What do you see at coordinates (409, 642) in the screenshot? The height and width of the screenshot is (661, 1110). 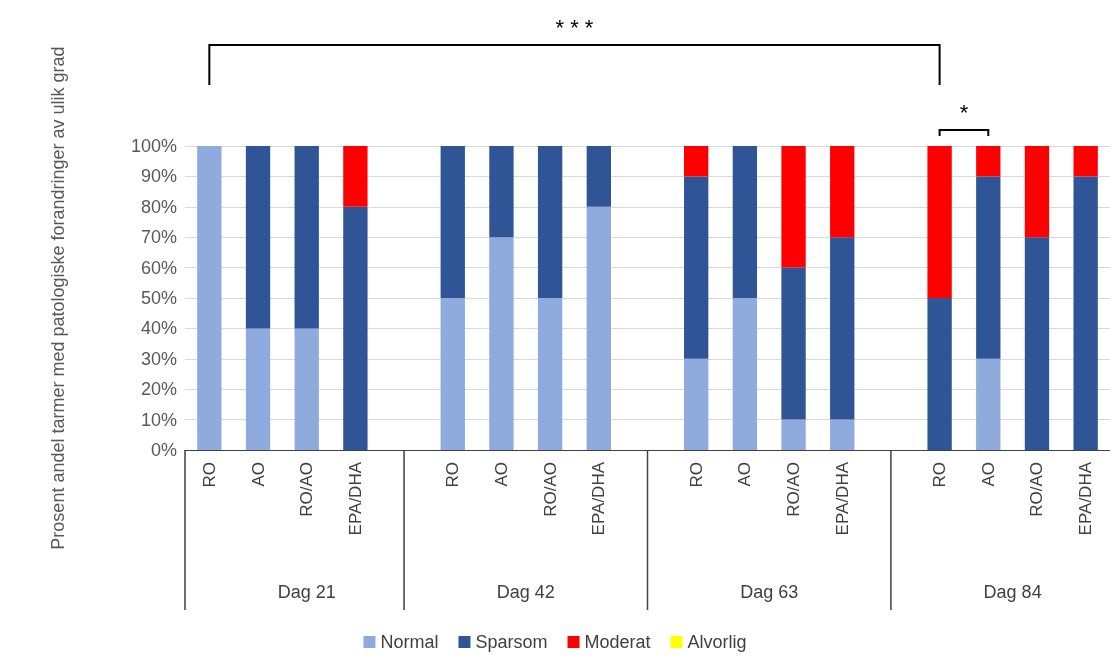 I see `legend-label: Normal` at bounding box center [409, 642].